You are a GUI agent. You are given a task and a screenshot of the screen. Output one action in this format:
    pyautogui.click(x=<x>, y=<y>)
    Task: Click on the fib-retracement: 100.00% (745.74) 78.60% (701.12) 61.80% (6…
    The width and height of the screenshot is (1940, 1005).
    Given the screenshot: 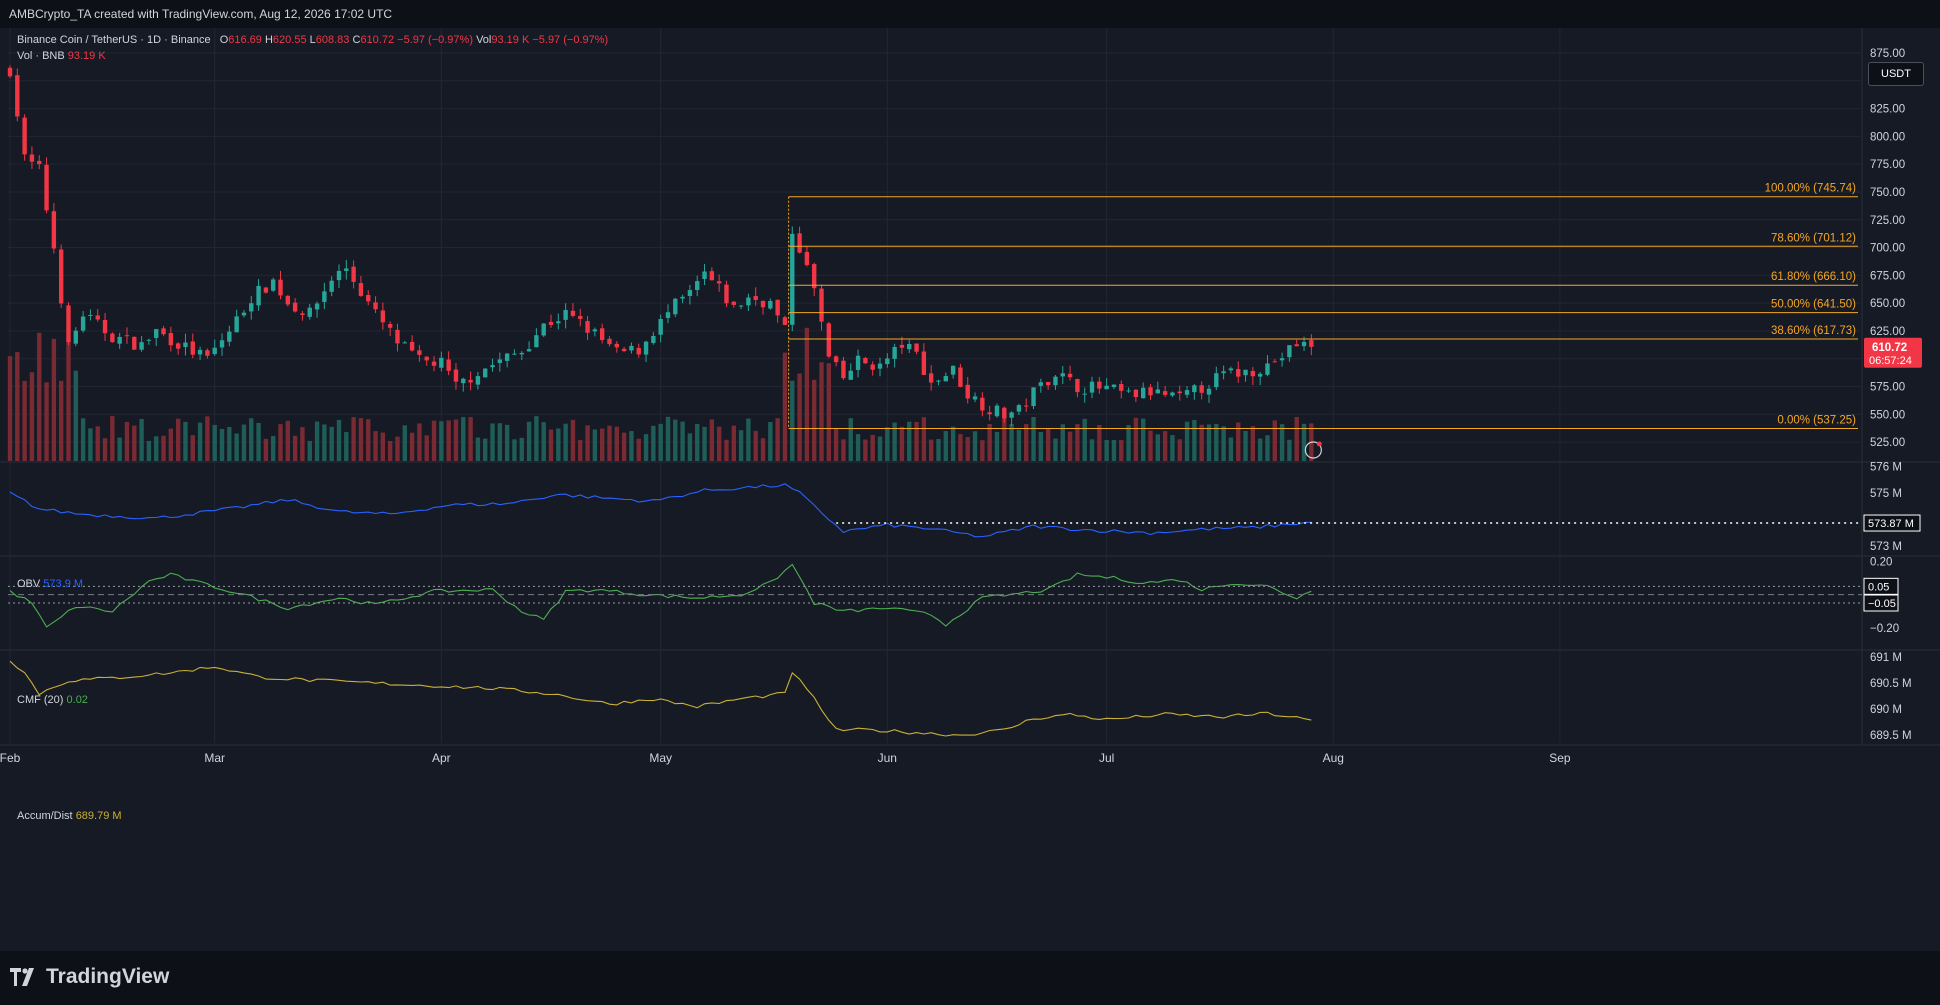 What is the action you would take?
    pyautogui.click(x=1323, y=306)
    